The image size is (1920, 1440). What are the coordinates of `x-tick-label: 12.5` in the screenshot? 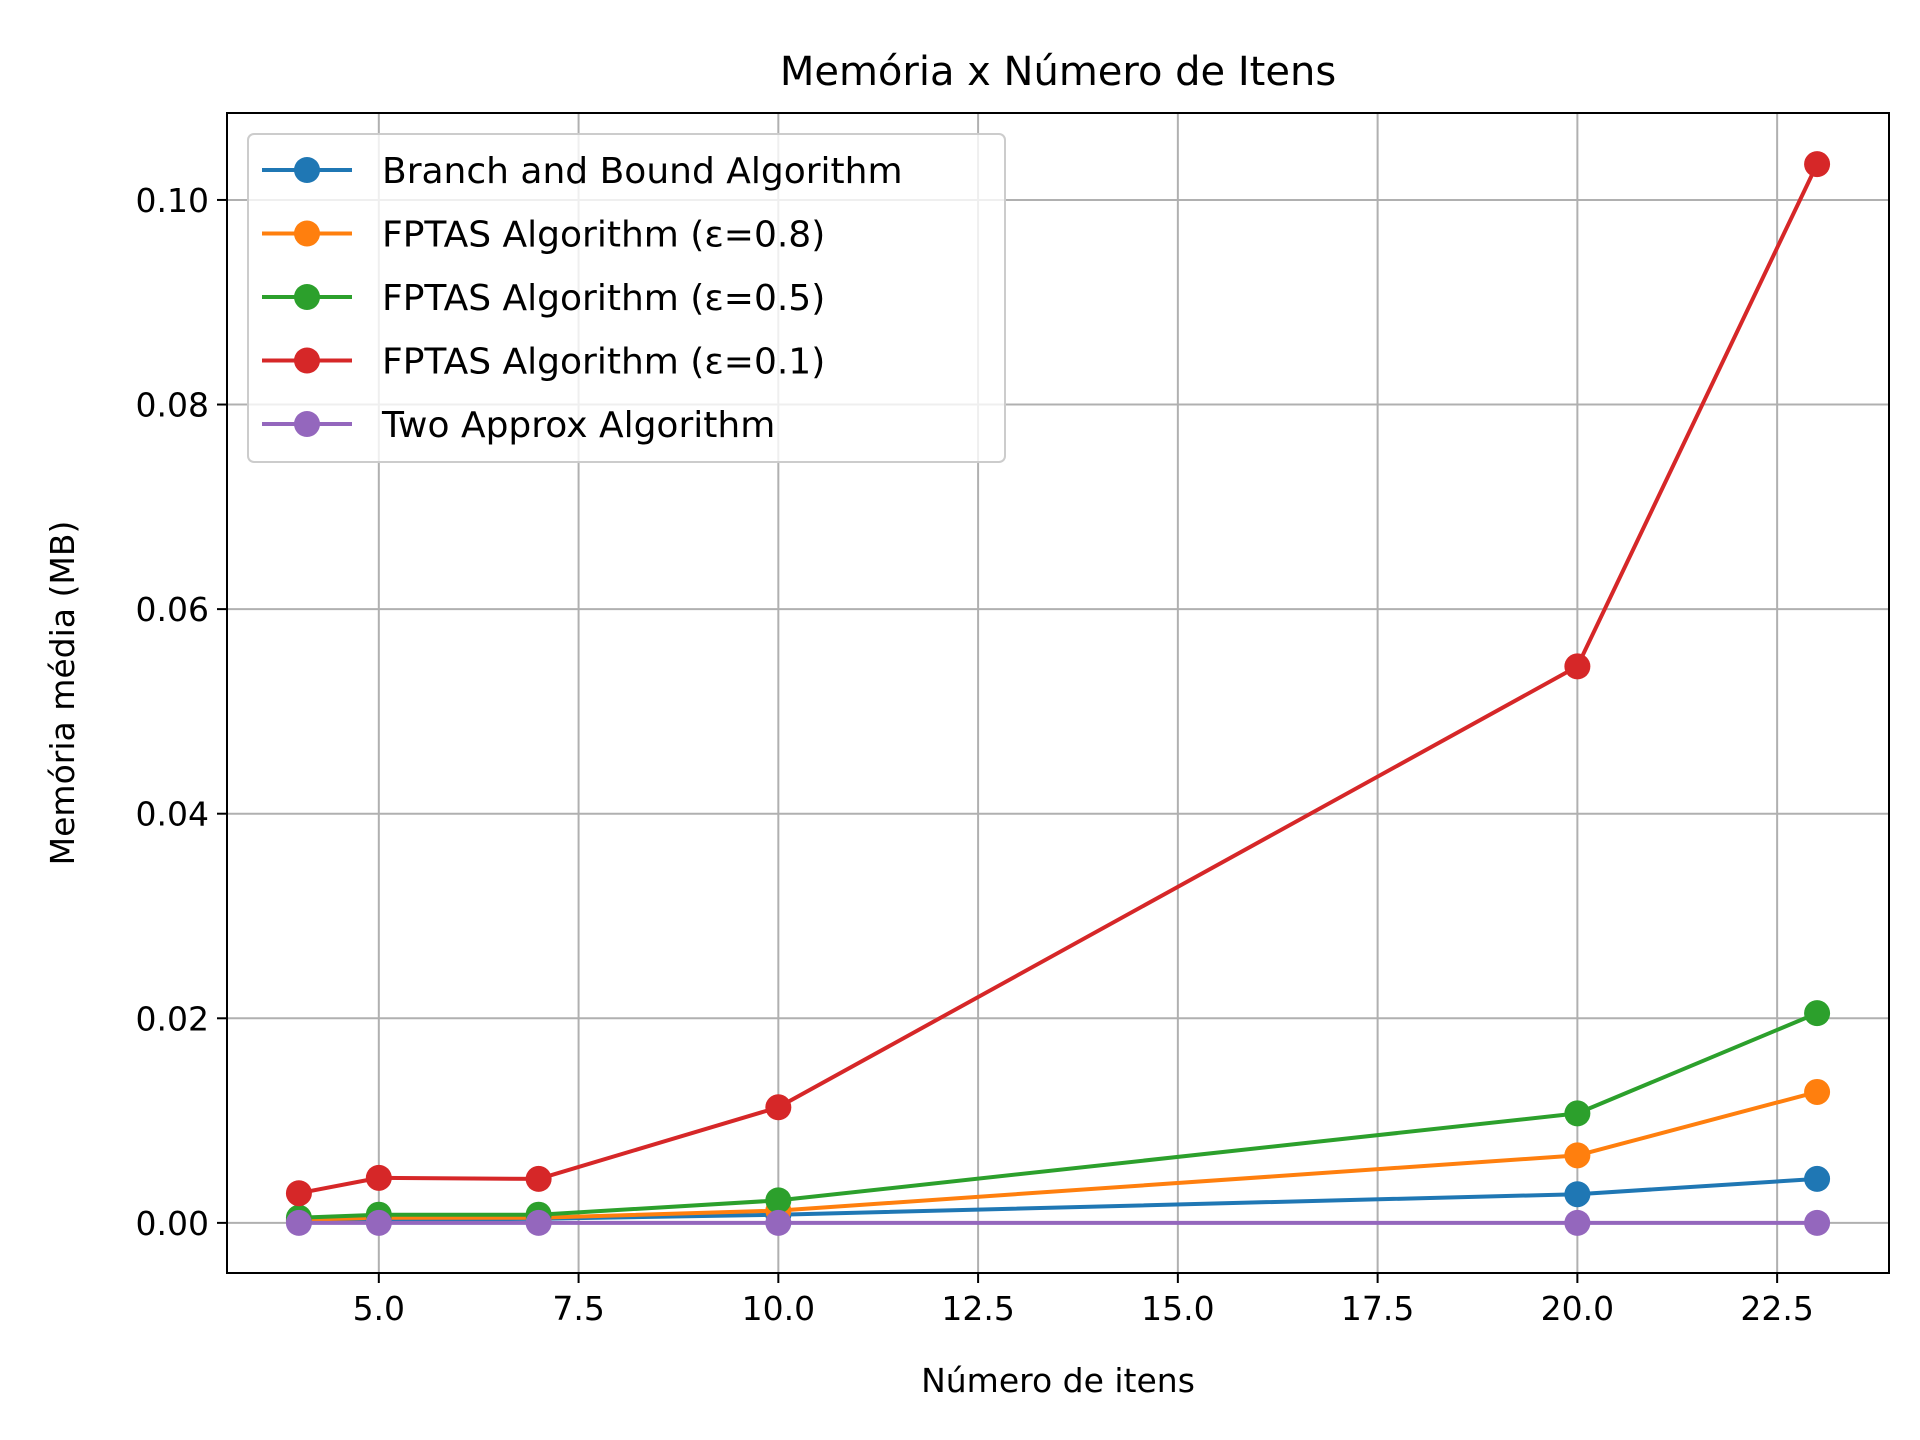 It's located at (977, 1308).